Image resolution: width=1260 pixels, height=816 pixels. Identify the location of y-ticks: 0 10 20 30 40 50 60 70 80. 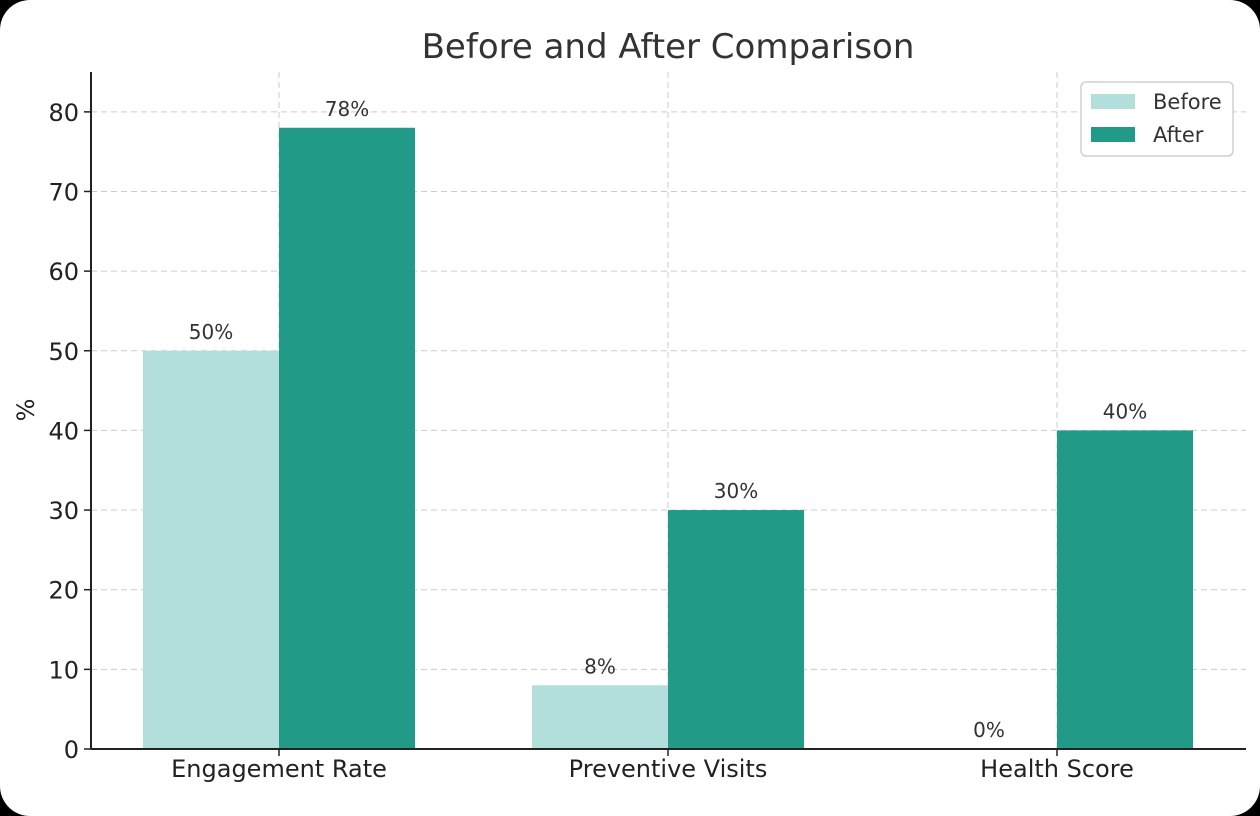
(69, 431).